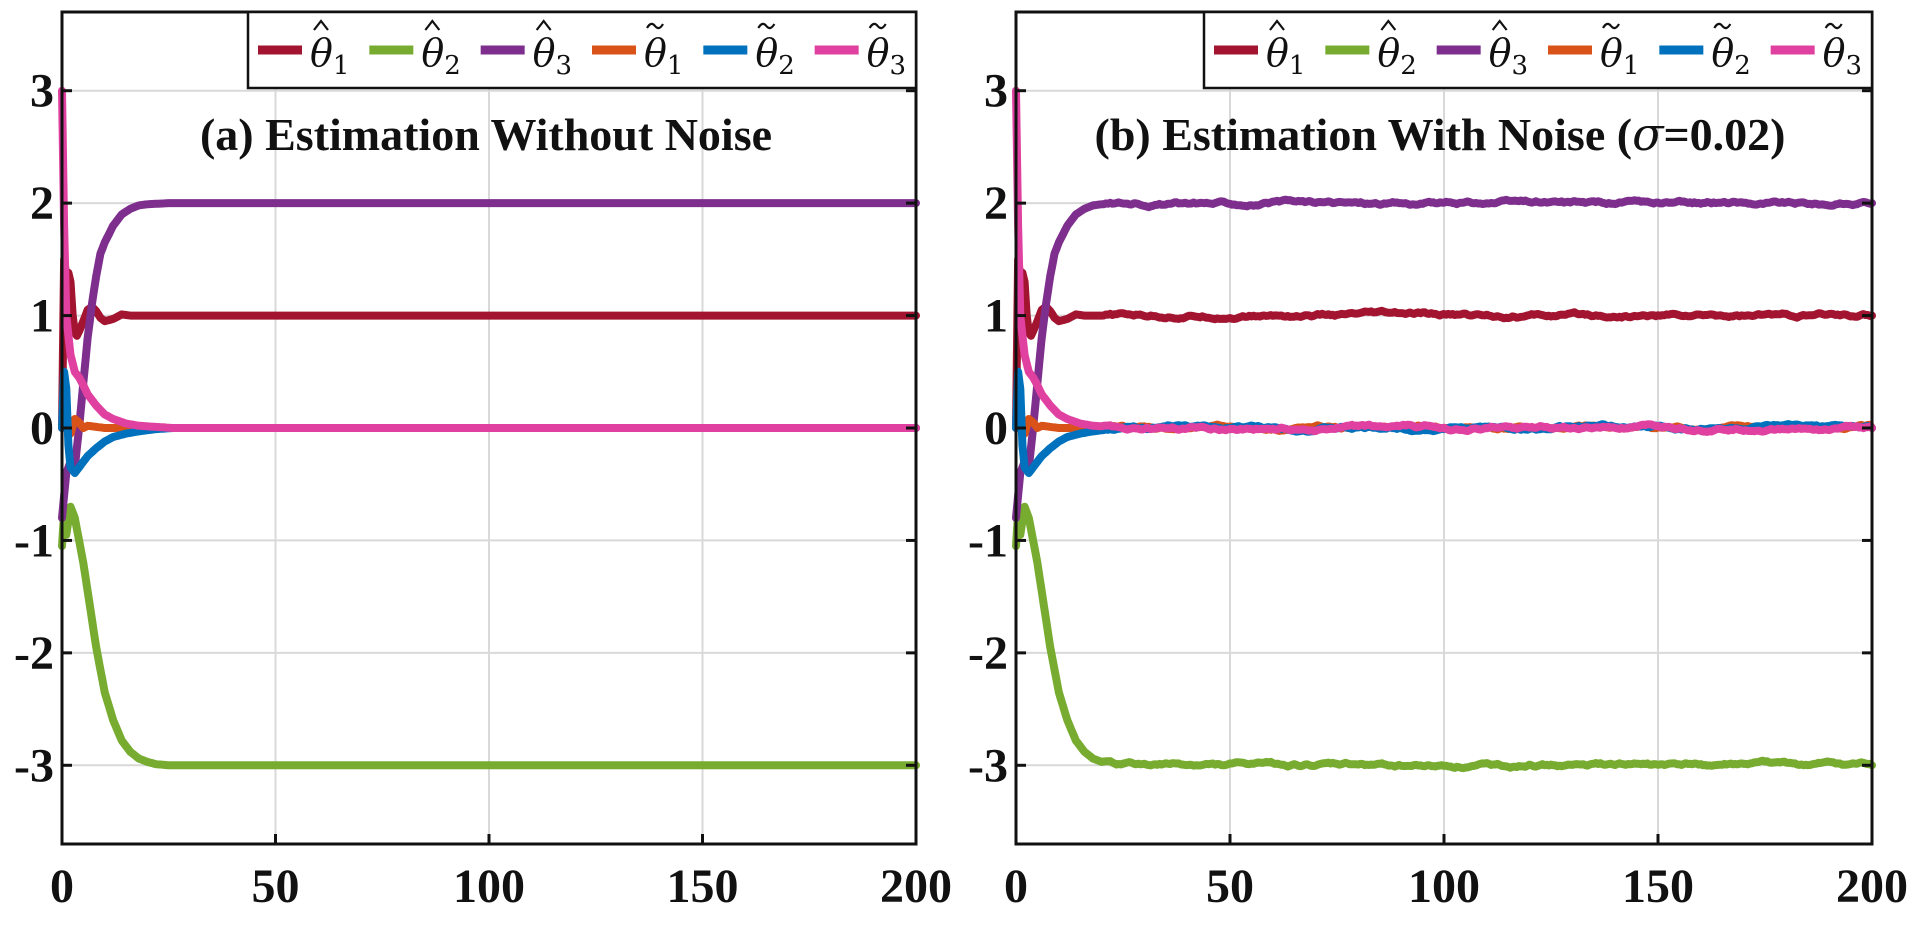 This screenshot has width=1920, height=926. Describe the element at coordinates (486, 134) in the screenshot. I see `panel-title: (a) Estimation Without Noise` at that location.